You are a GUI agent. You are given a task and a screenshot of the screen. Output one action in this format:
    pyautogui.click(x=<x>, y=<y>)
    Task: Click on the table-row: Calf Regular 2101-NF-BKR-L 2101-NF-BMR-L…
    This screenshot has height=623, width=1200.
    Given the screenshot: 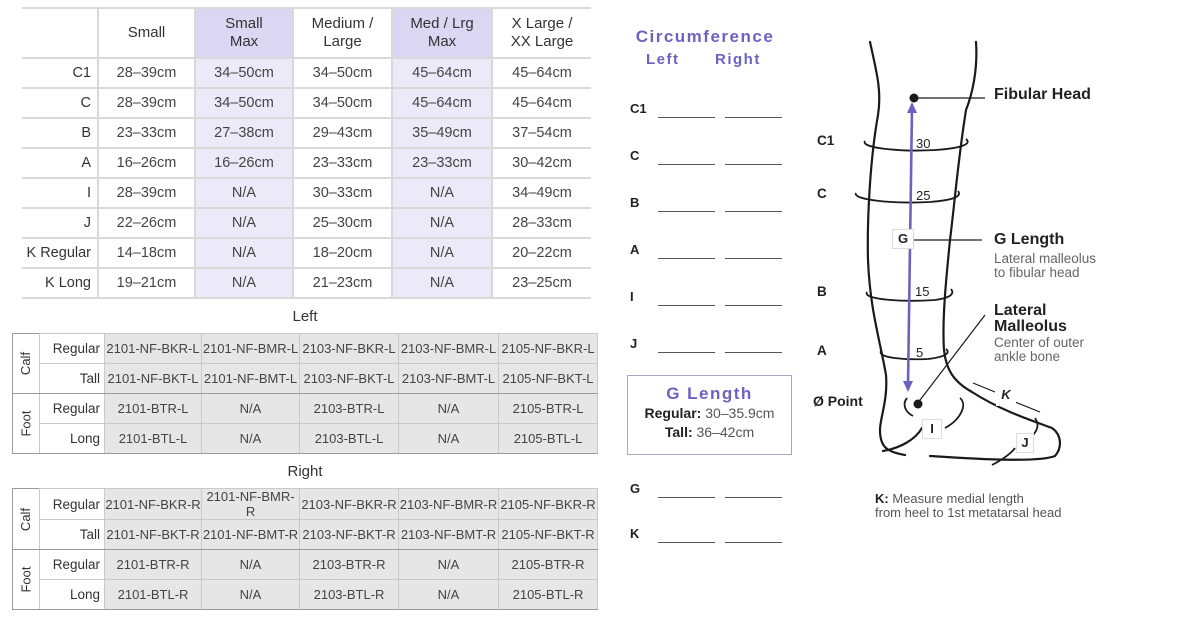 What is the action you would take?
    pyautogui.click(x=305, y=363)
    